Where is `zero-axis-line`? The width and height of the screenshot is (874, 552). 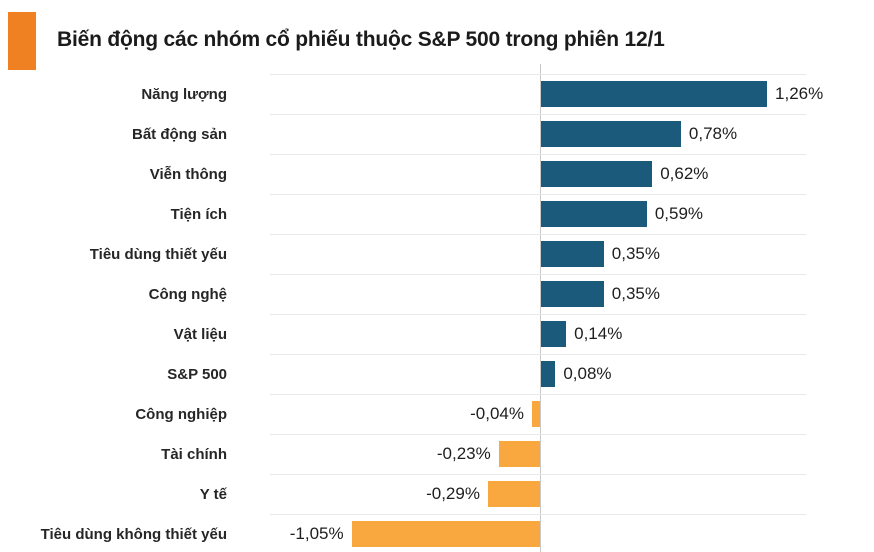 zero-axis-line is located at coordinates (540, 308).